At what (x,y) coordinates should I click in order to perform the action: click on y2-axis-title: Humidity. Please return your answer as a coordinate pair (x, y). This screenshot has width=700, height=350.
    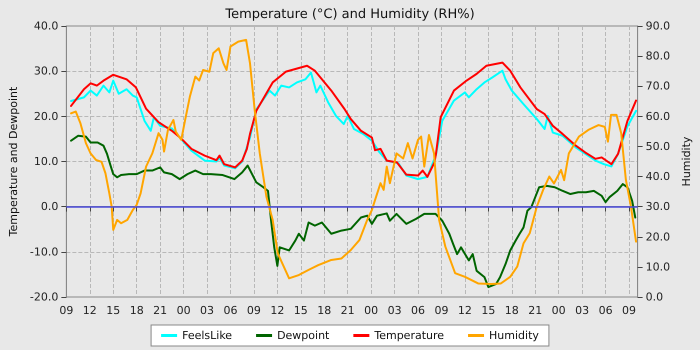
    Looking at the image, I should click on (686, 161).